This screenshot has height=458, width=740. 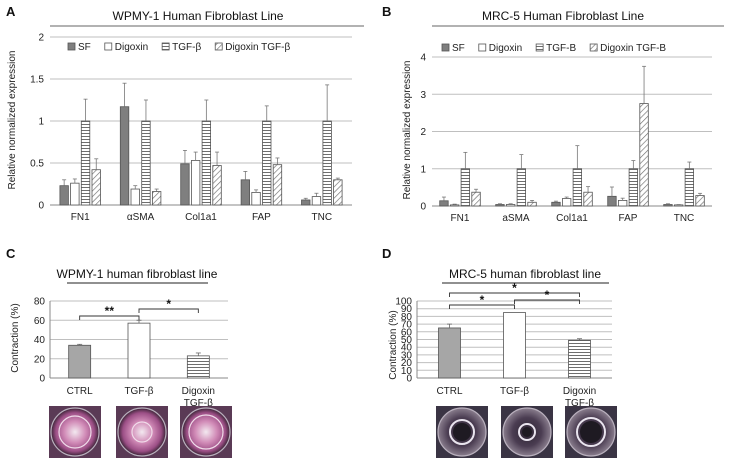 What do you see at coordinates (41, 38) in the screenshot?
I see `y-tick-label: 2` at bounding box center [41, 38].